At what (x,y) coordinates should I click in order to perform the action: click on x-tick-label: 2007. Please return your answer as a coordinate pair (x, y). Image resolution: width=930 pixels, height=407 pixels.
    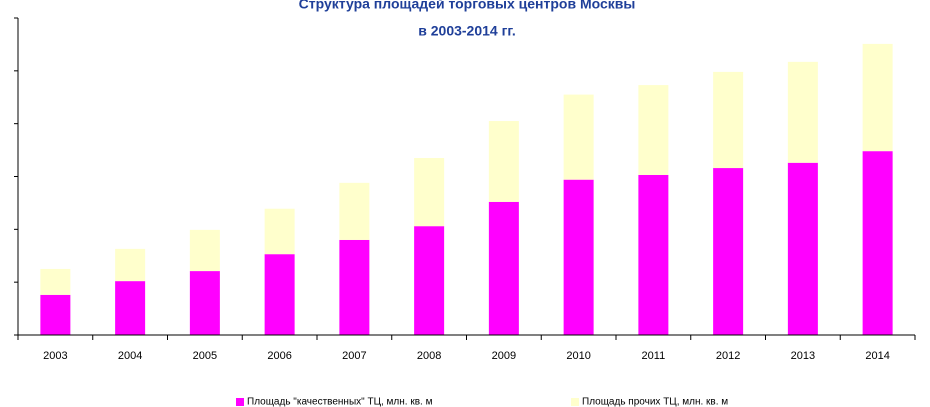
    Looking at the image, I should click on (354, 356).